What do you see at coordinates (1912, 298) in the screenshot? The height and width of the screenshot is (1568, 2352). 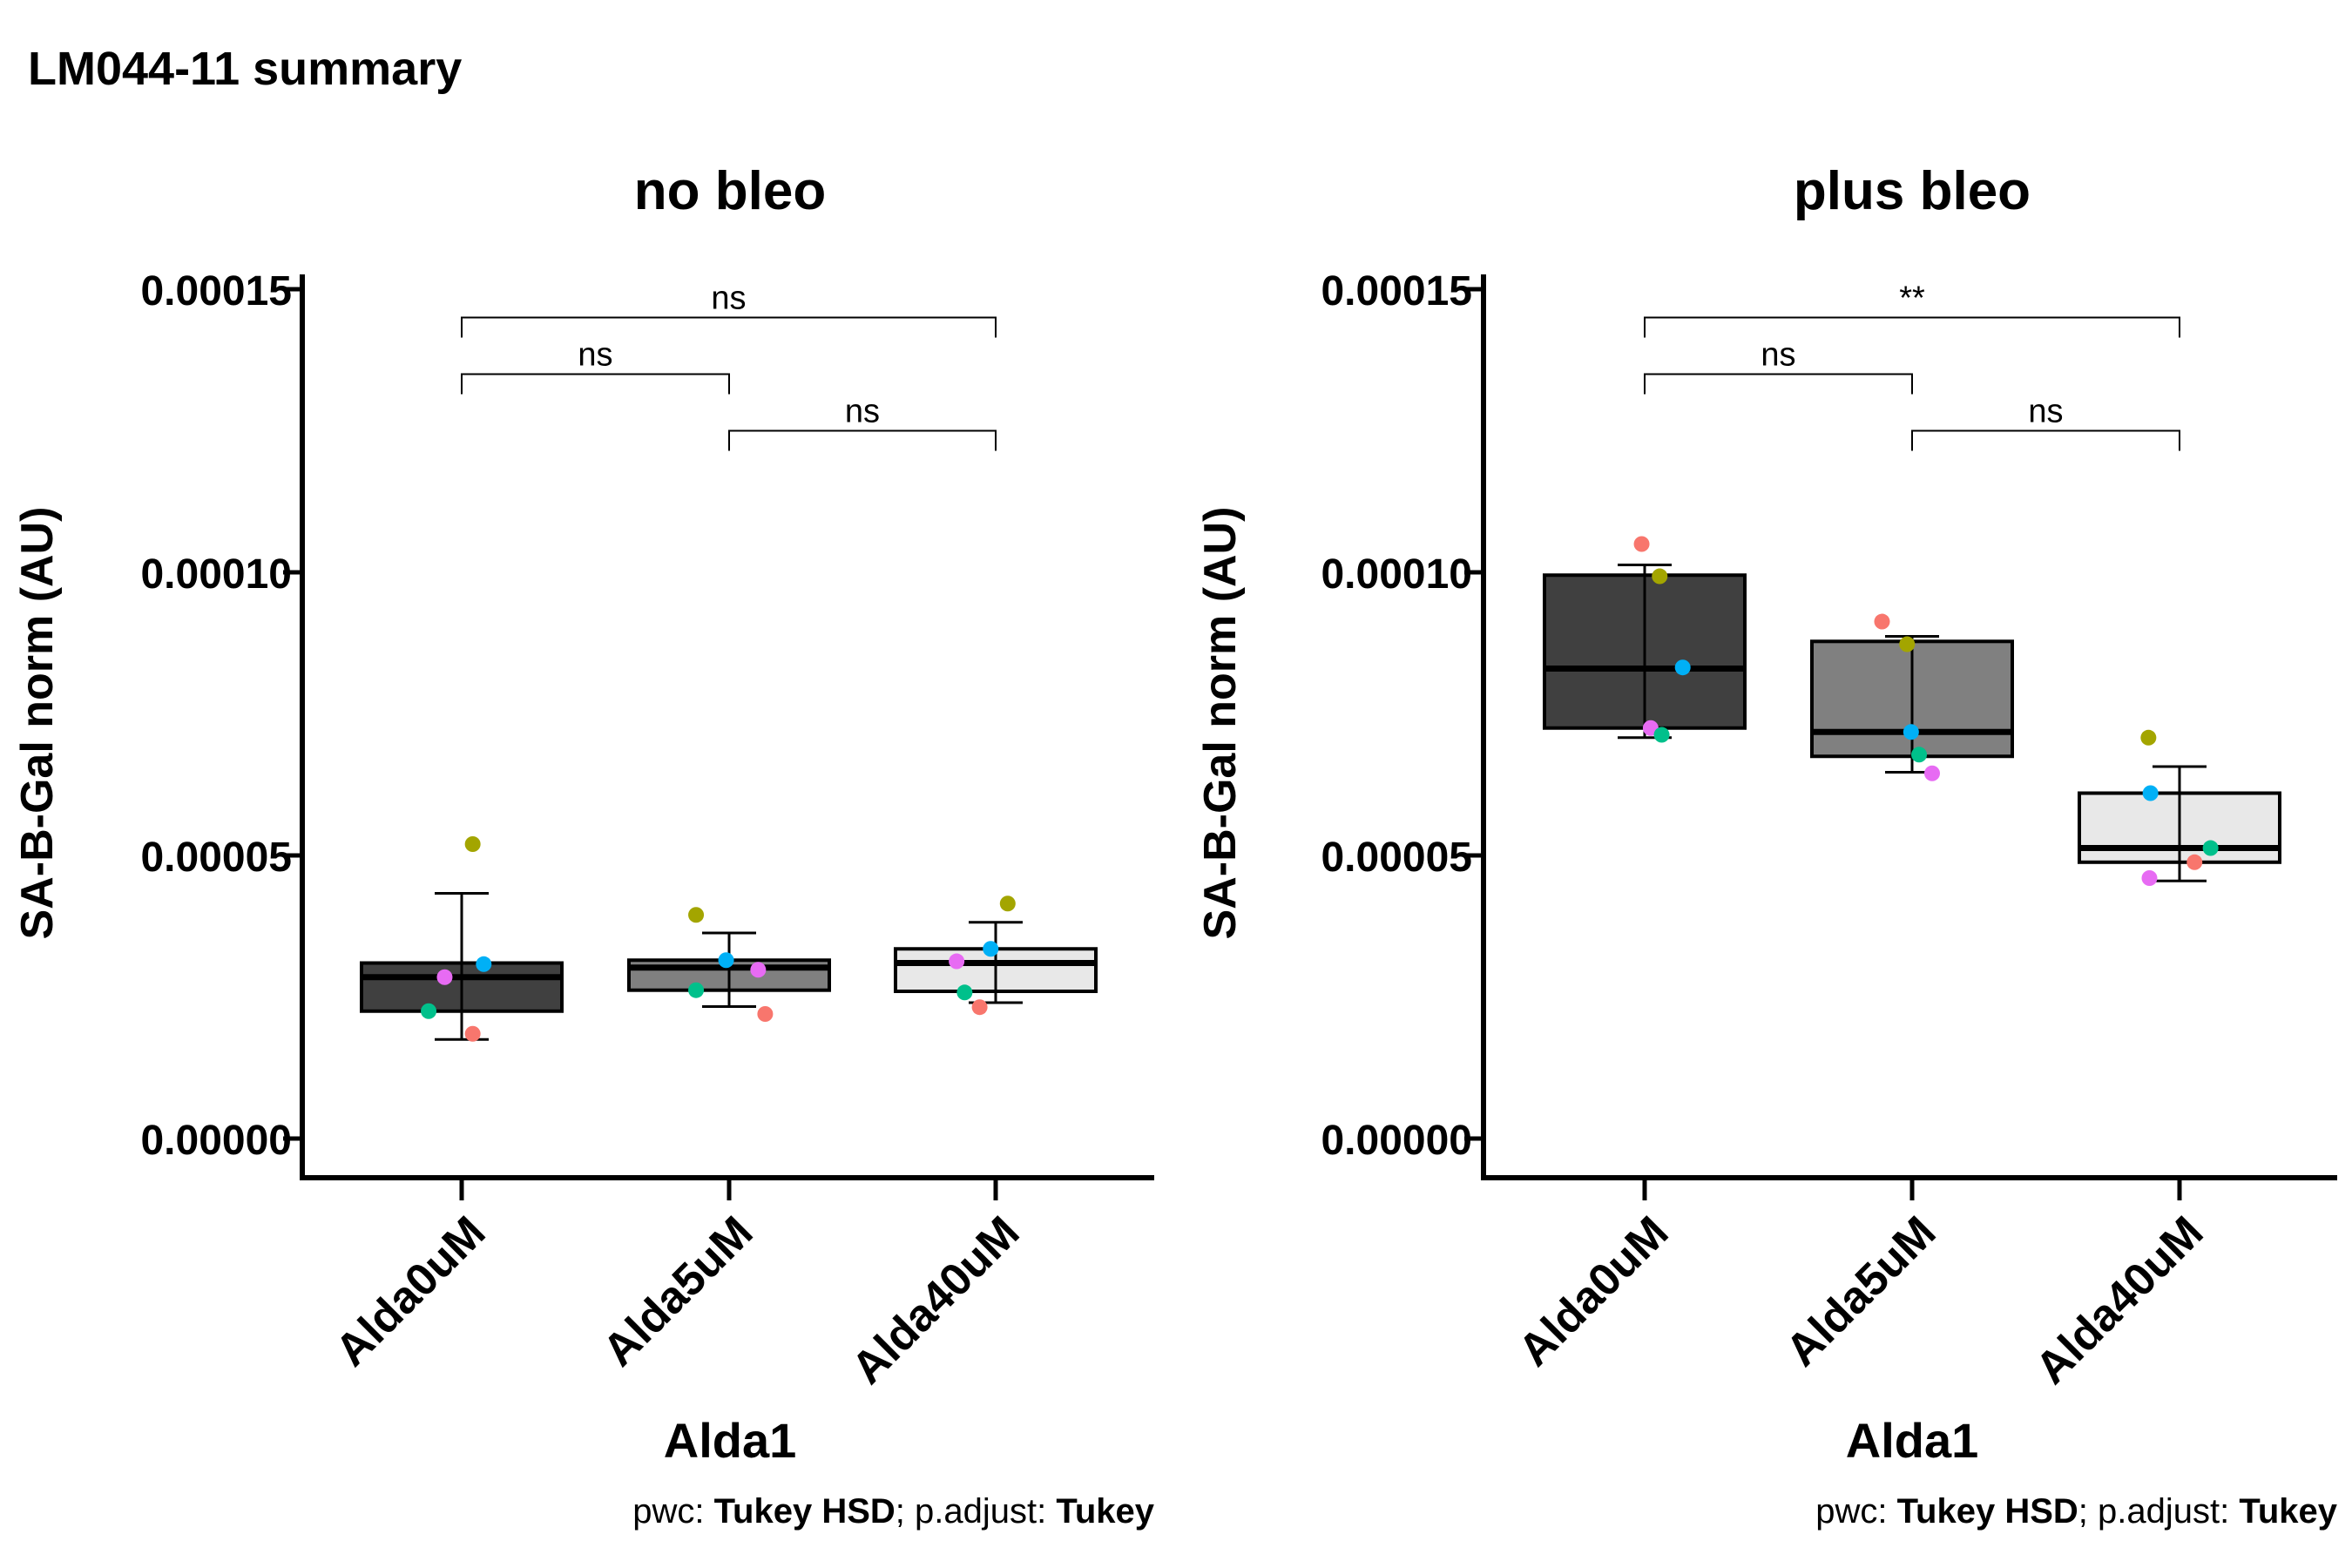 I see `bracket-label: **` at bounding box center [1912, 298].